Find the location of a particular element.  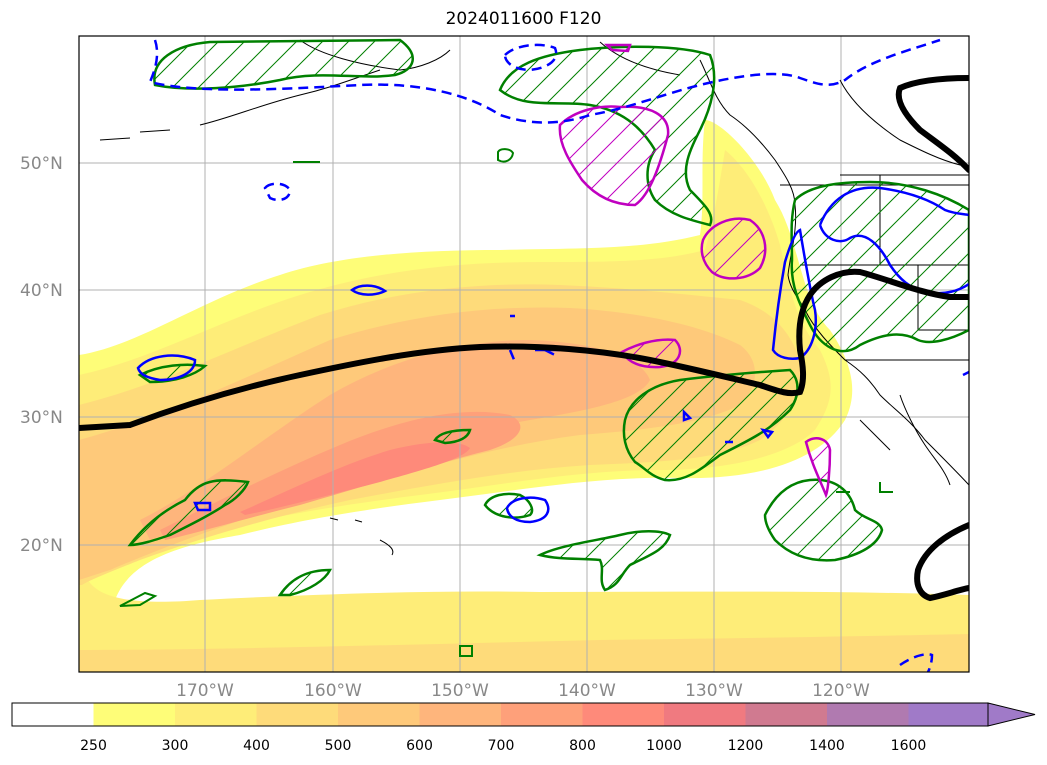

colorbar-extend-arrow is located at coordinates (1011, 714).